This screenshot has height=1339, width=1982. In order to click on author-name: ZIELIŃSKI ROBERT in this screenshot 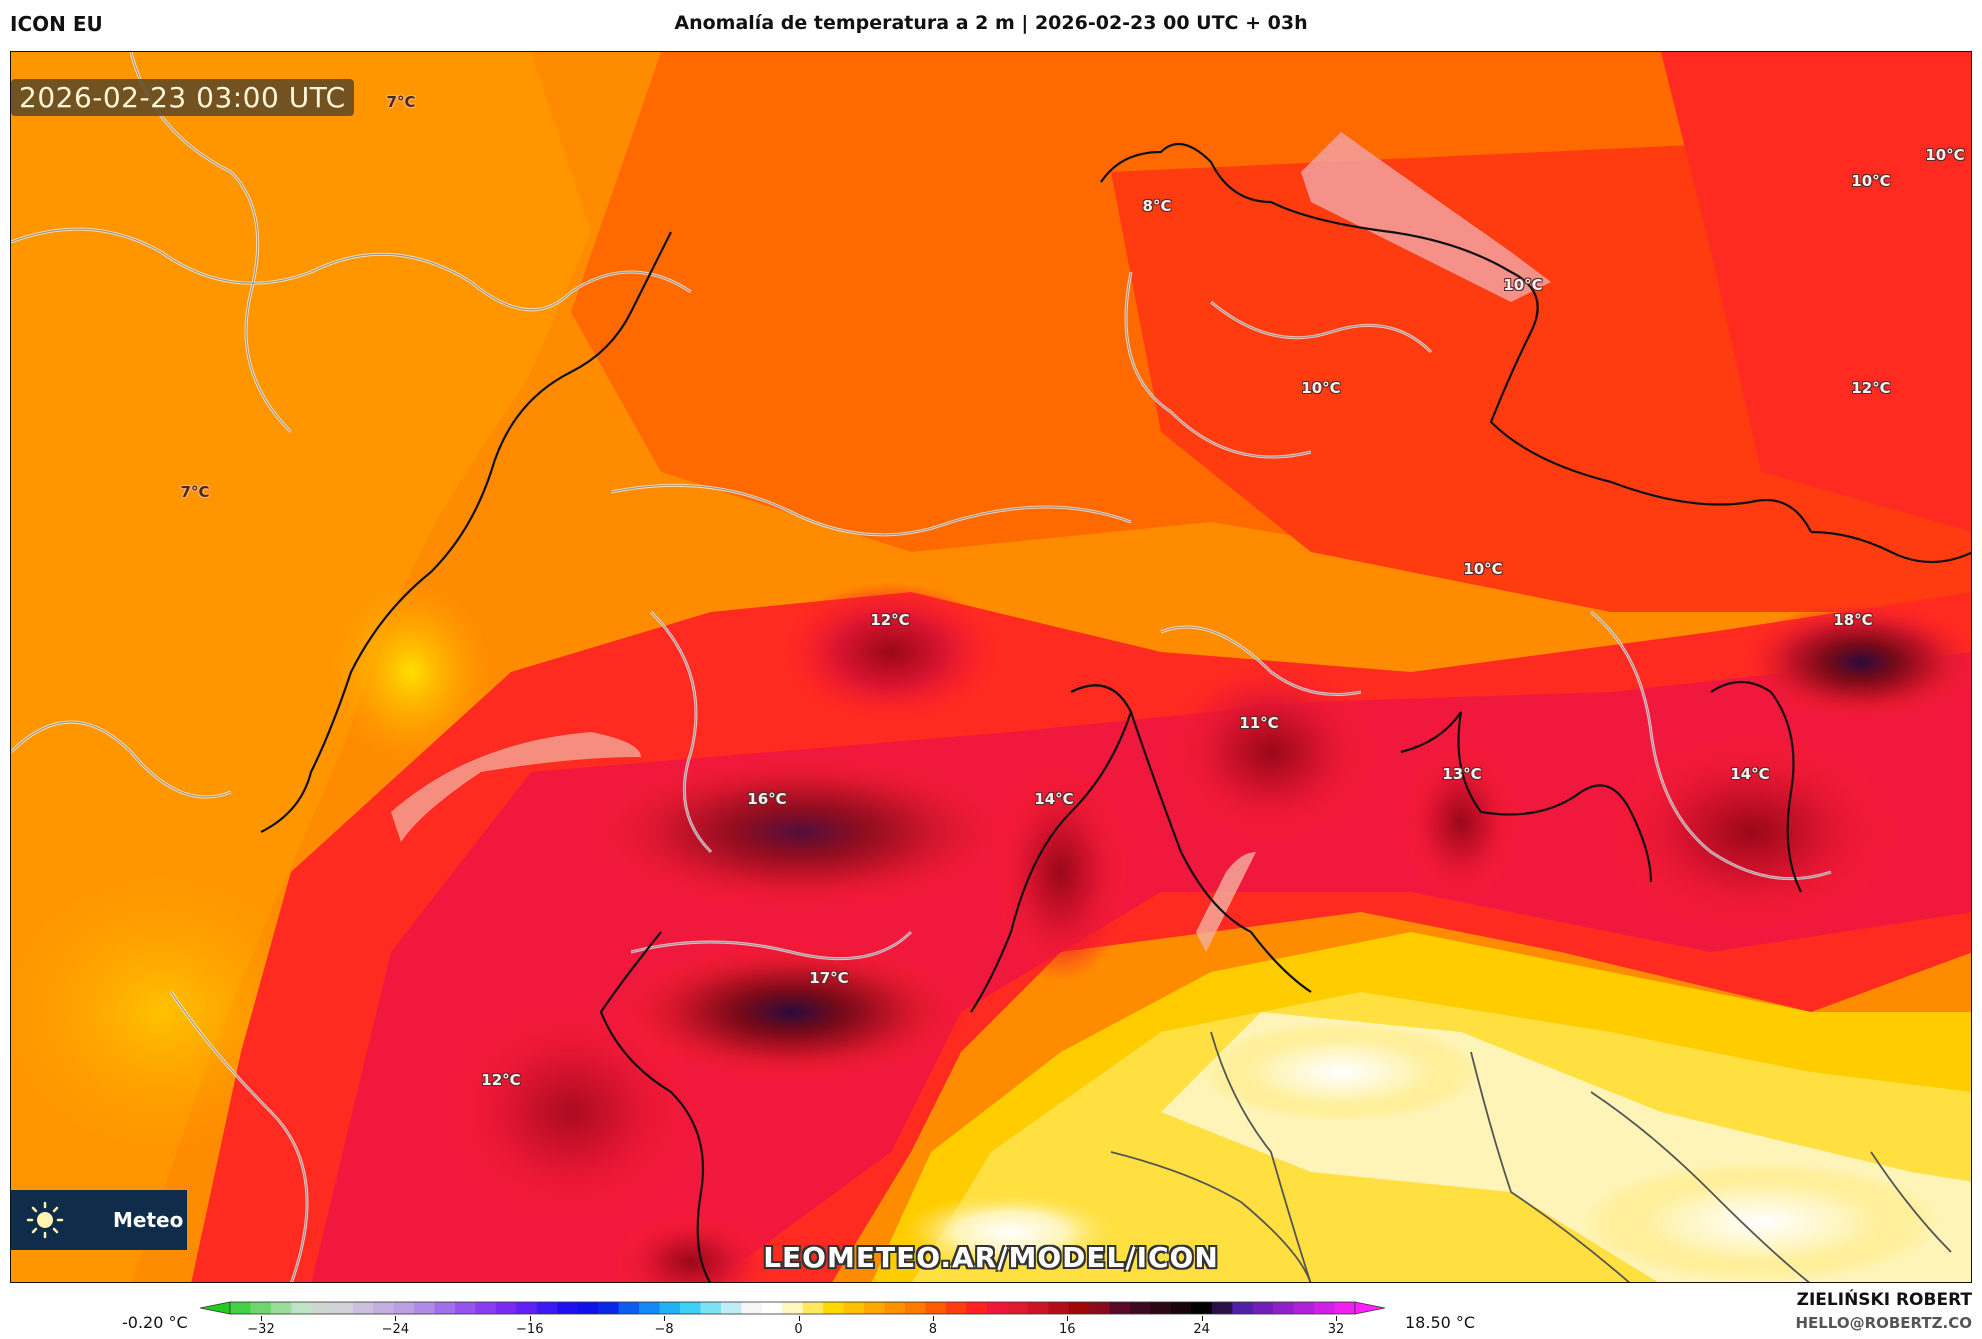, I will do `click(1884, 1300)`.